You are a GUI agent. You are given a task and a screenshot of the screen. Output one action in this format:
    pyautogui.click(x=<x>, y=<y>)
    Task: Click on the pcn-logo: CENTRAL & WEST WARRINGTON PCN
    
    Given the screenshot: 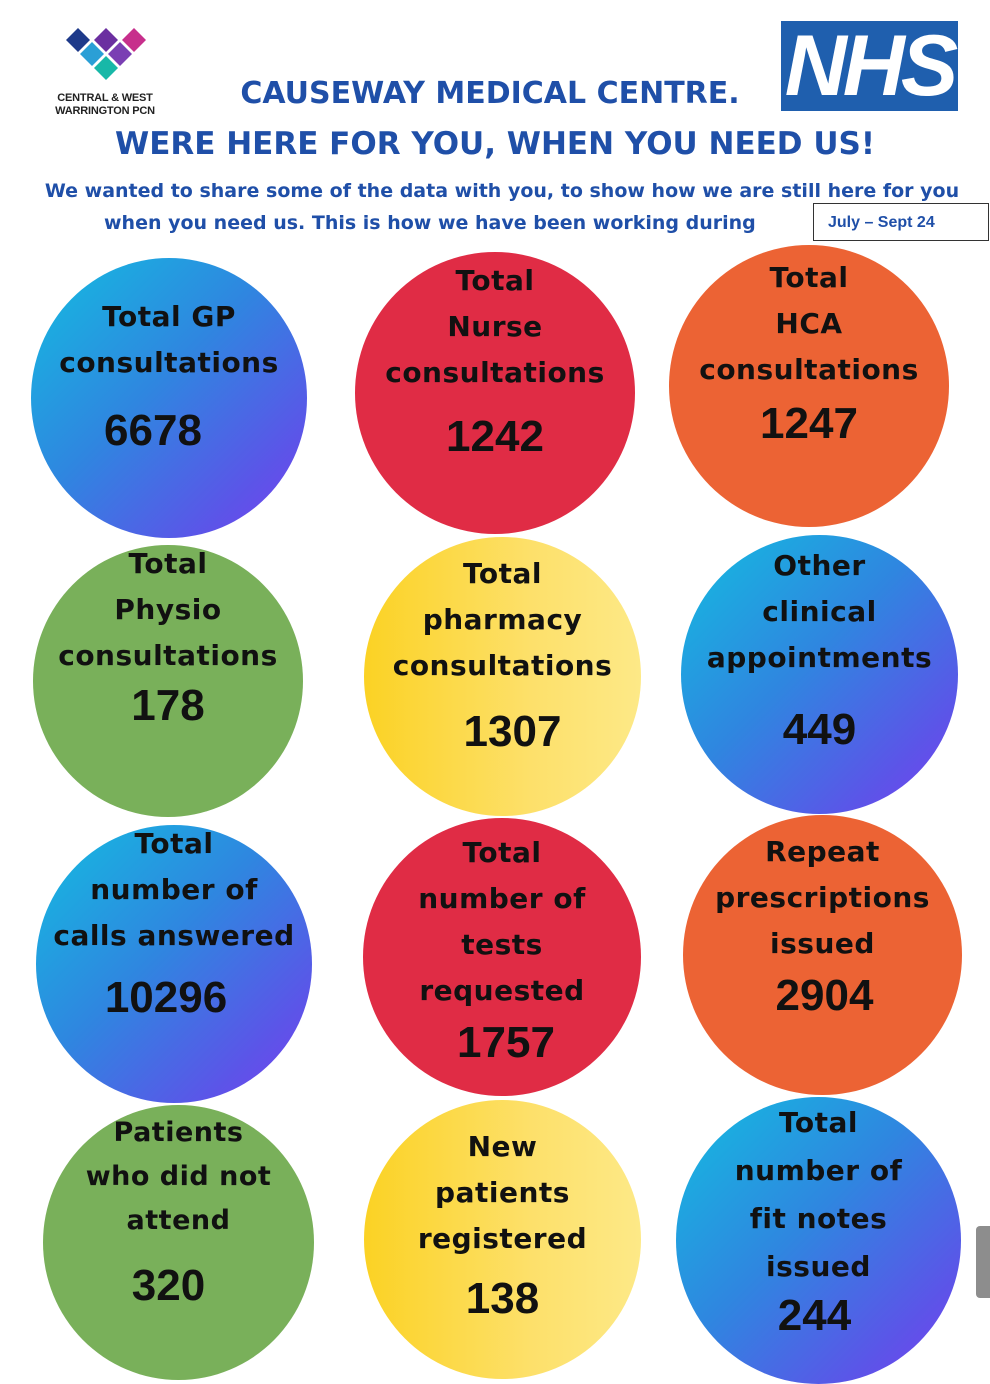 What is the action you would take?
    pyautogui.click(x=110, y=74)
    